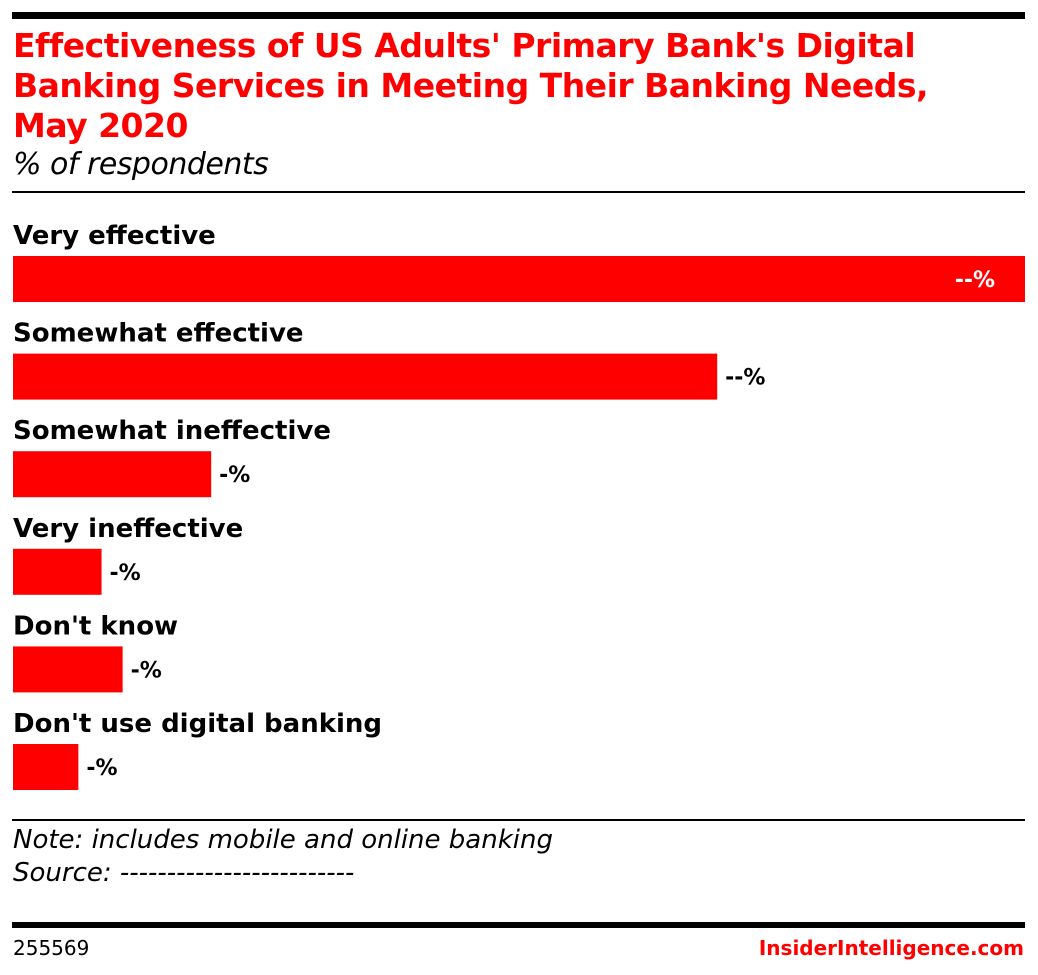 The image size is (1038, 975). I want to click on category-label: Very ineffective, so click(128, 529).